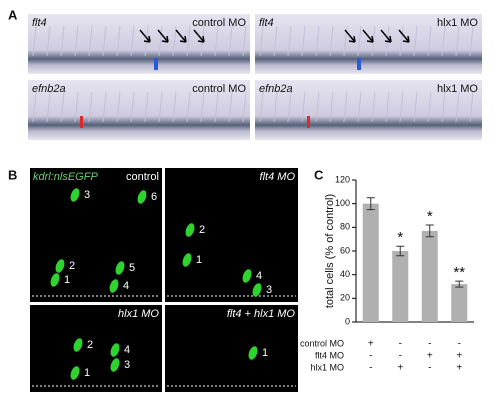 The image size is (500, 400). What do you see at coordinates (219, 23) in the screenshot?
I see `condition-label: control MO` at bounding box center [219, 23].